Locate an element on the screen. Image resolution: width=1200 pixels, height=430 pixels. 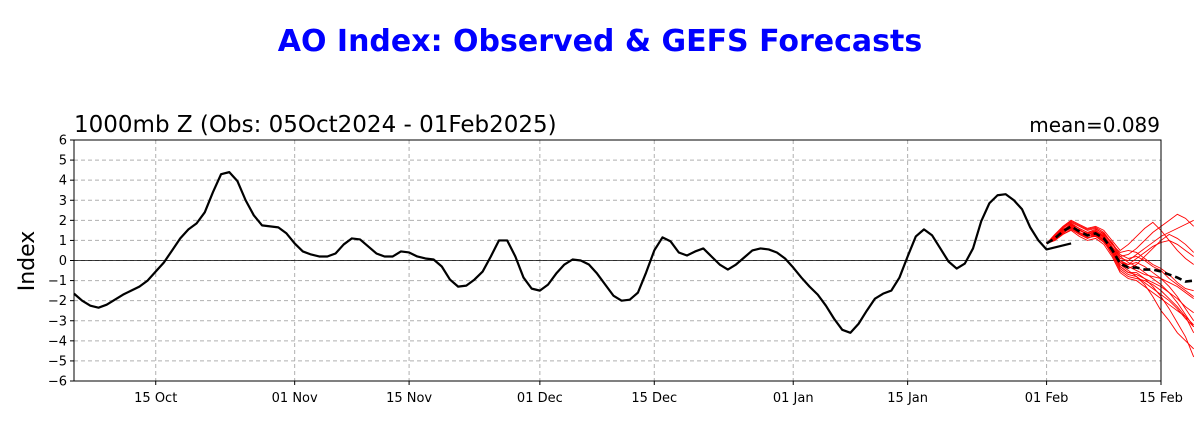
x-tick-label: 01 Dec is located at coordinates (540, 398).